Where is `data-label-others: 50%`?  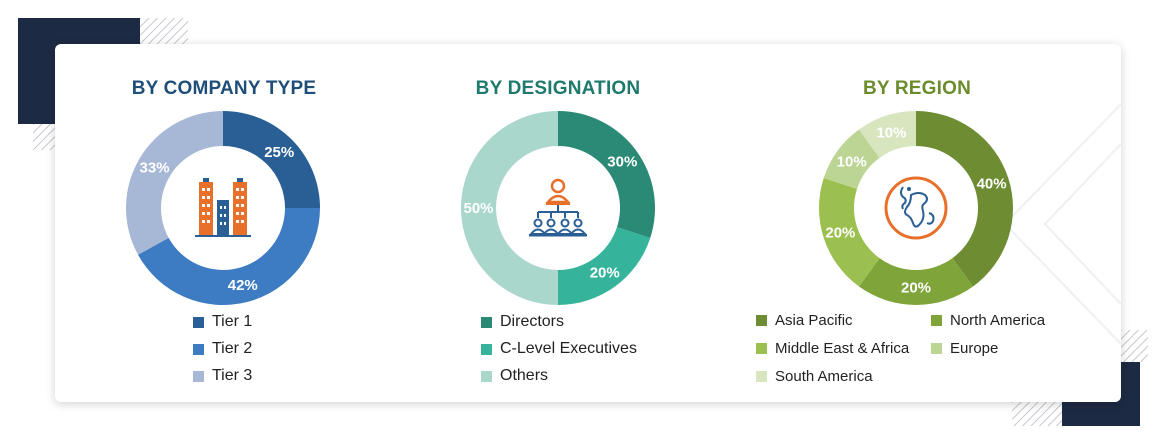
data-label-others: 50% is located at coordinates (478, 208).